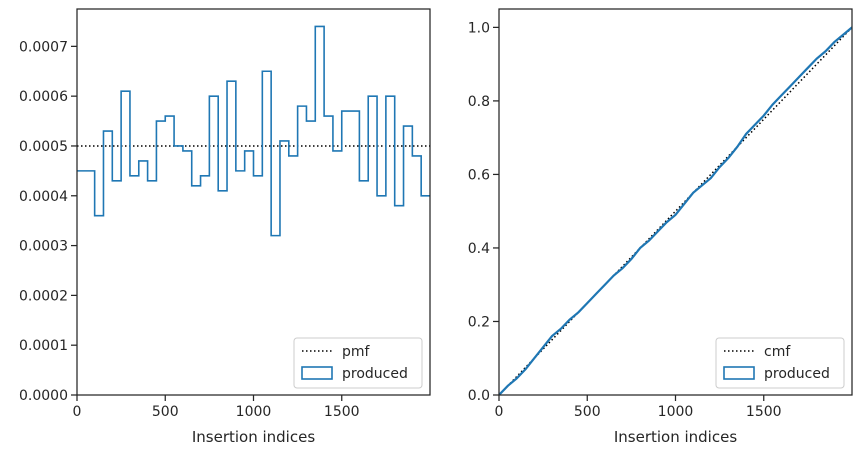 The height and width of the screenshot is (453, 861). What do you see at coordinates (358, 363) in the screenshot?
I see `legend: pmf produced` at bounding box center [358, 363].